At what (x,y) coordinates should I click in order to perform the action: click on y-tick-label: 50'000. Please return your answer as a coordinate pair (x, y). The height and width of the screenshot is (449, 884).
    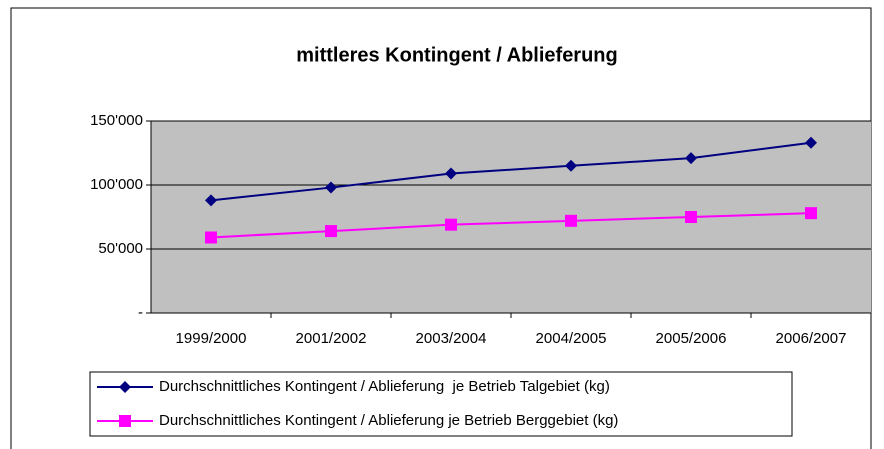
    Looking at the image, I should click on (120, 248).